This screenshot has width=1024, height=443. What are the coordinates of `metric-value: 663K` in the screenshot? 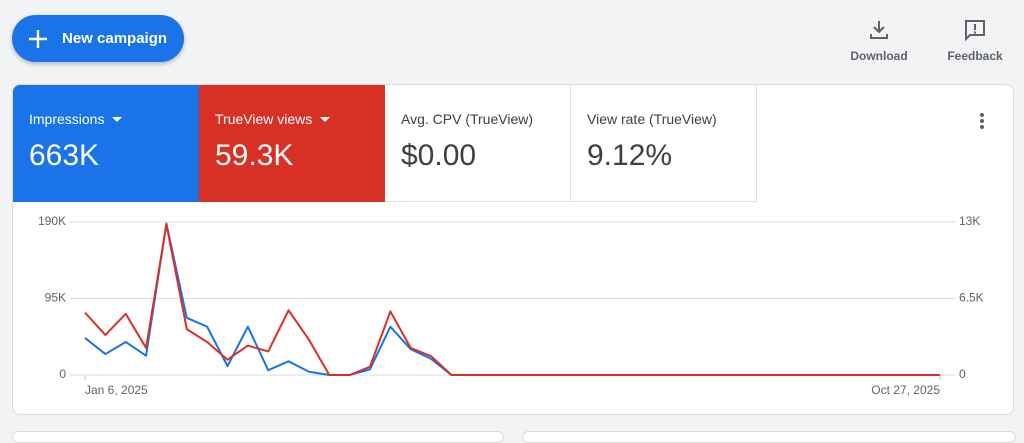 It's located at (64, 155).